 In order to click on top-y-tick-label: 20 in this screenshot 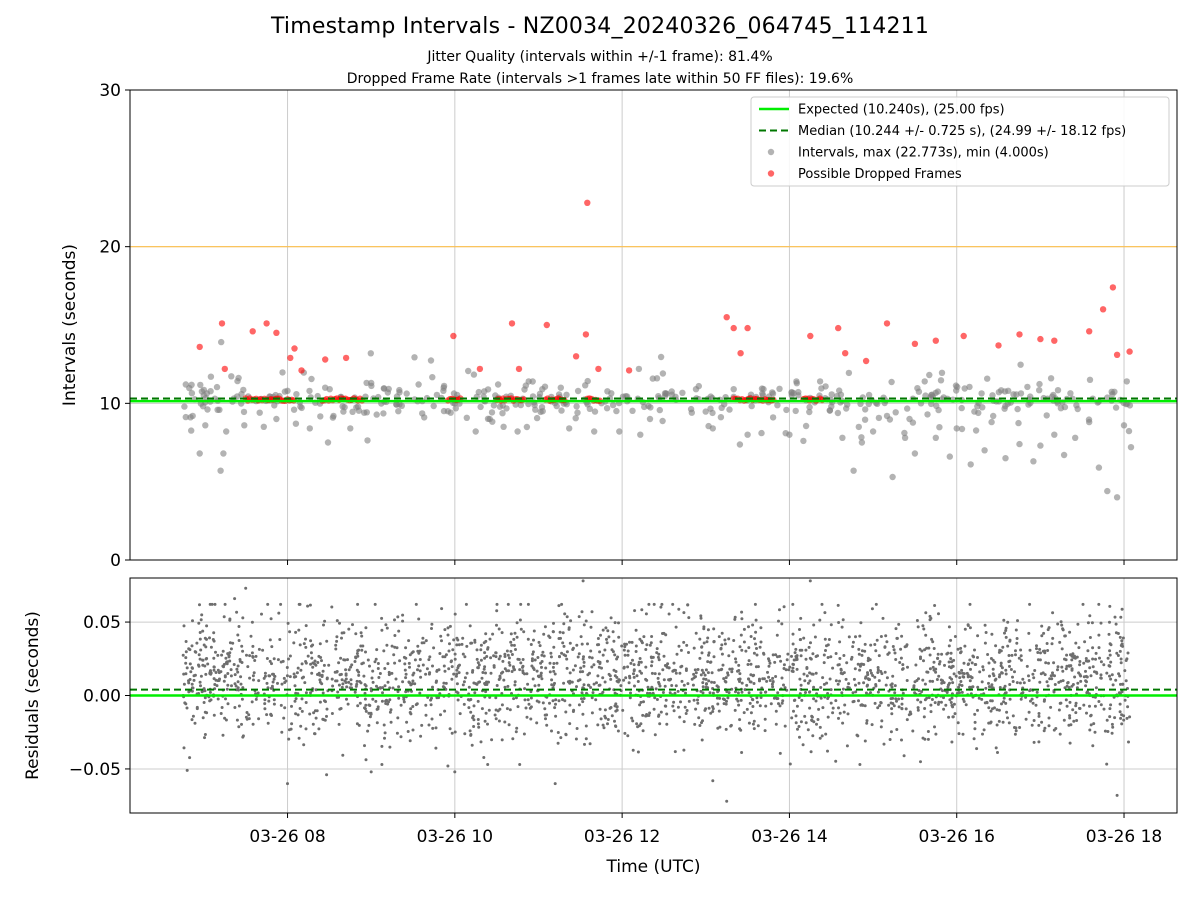, I will do `click(110, 248)`.